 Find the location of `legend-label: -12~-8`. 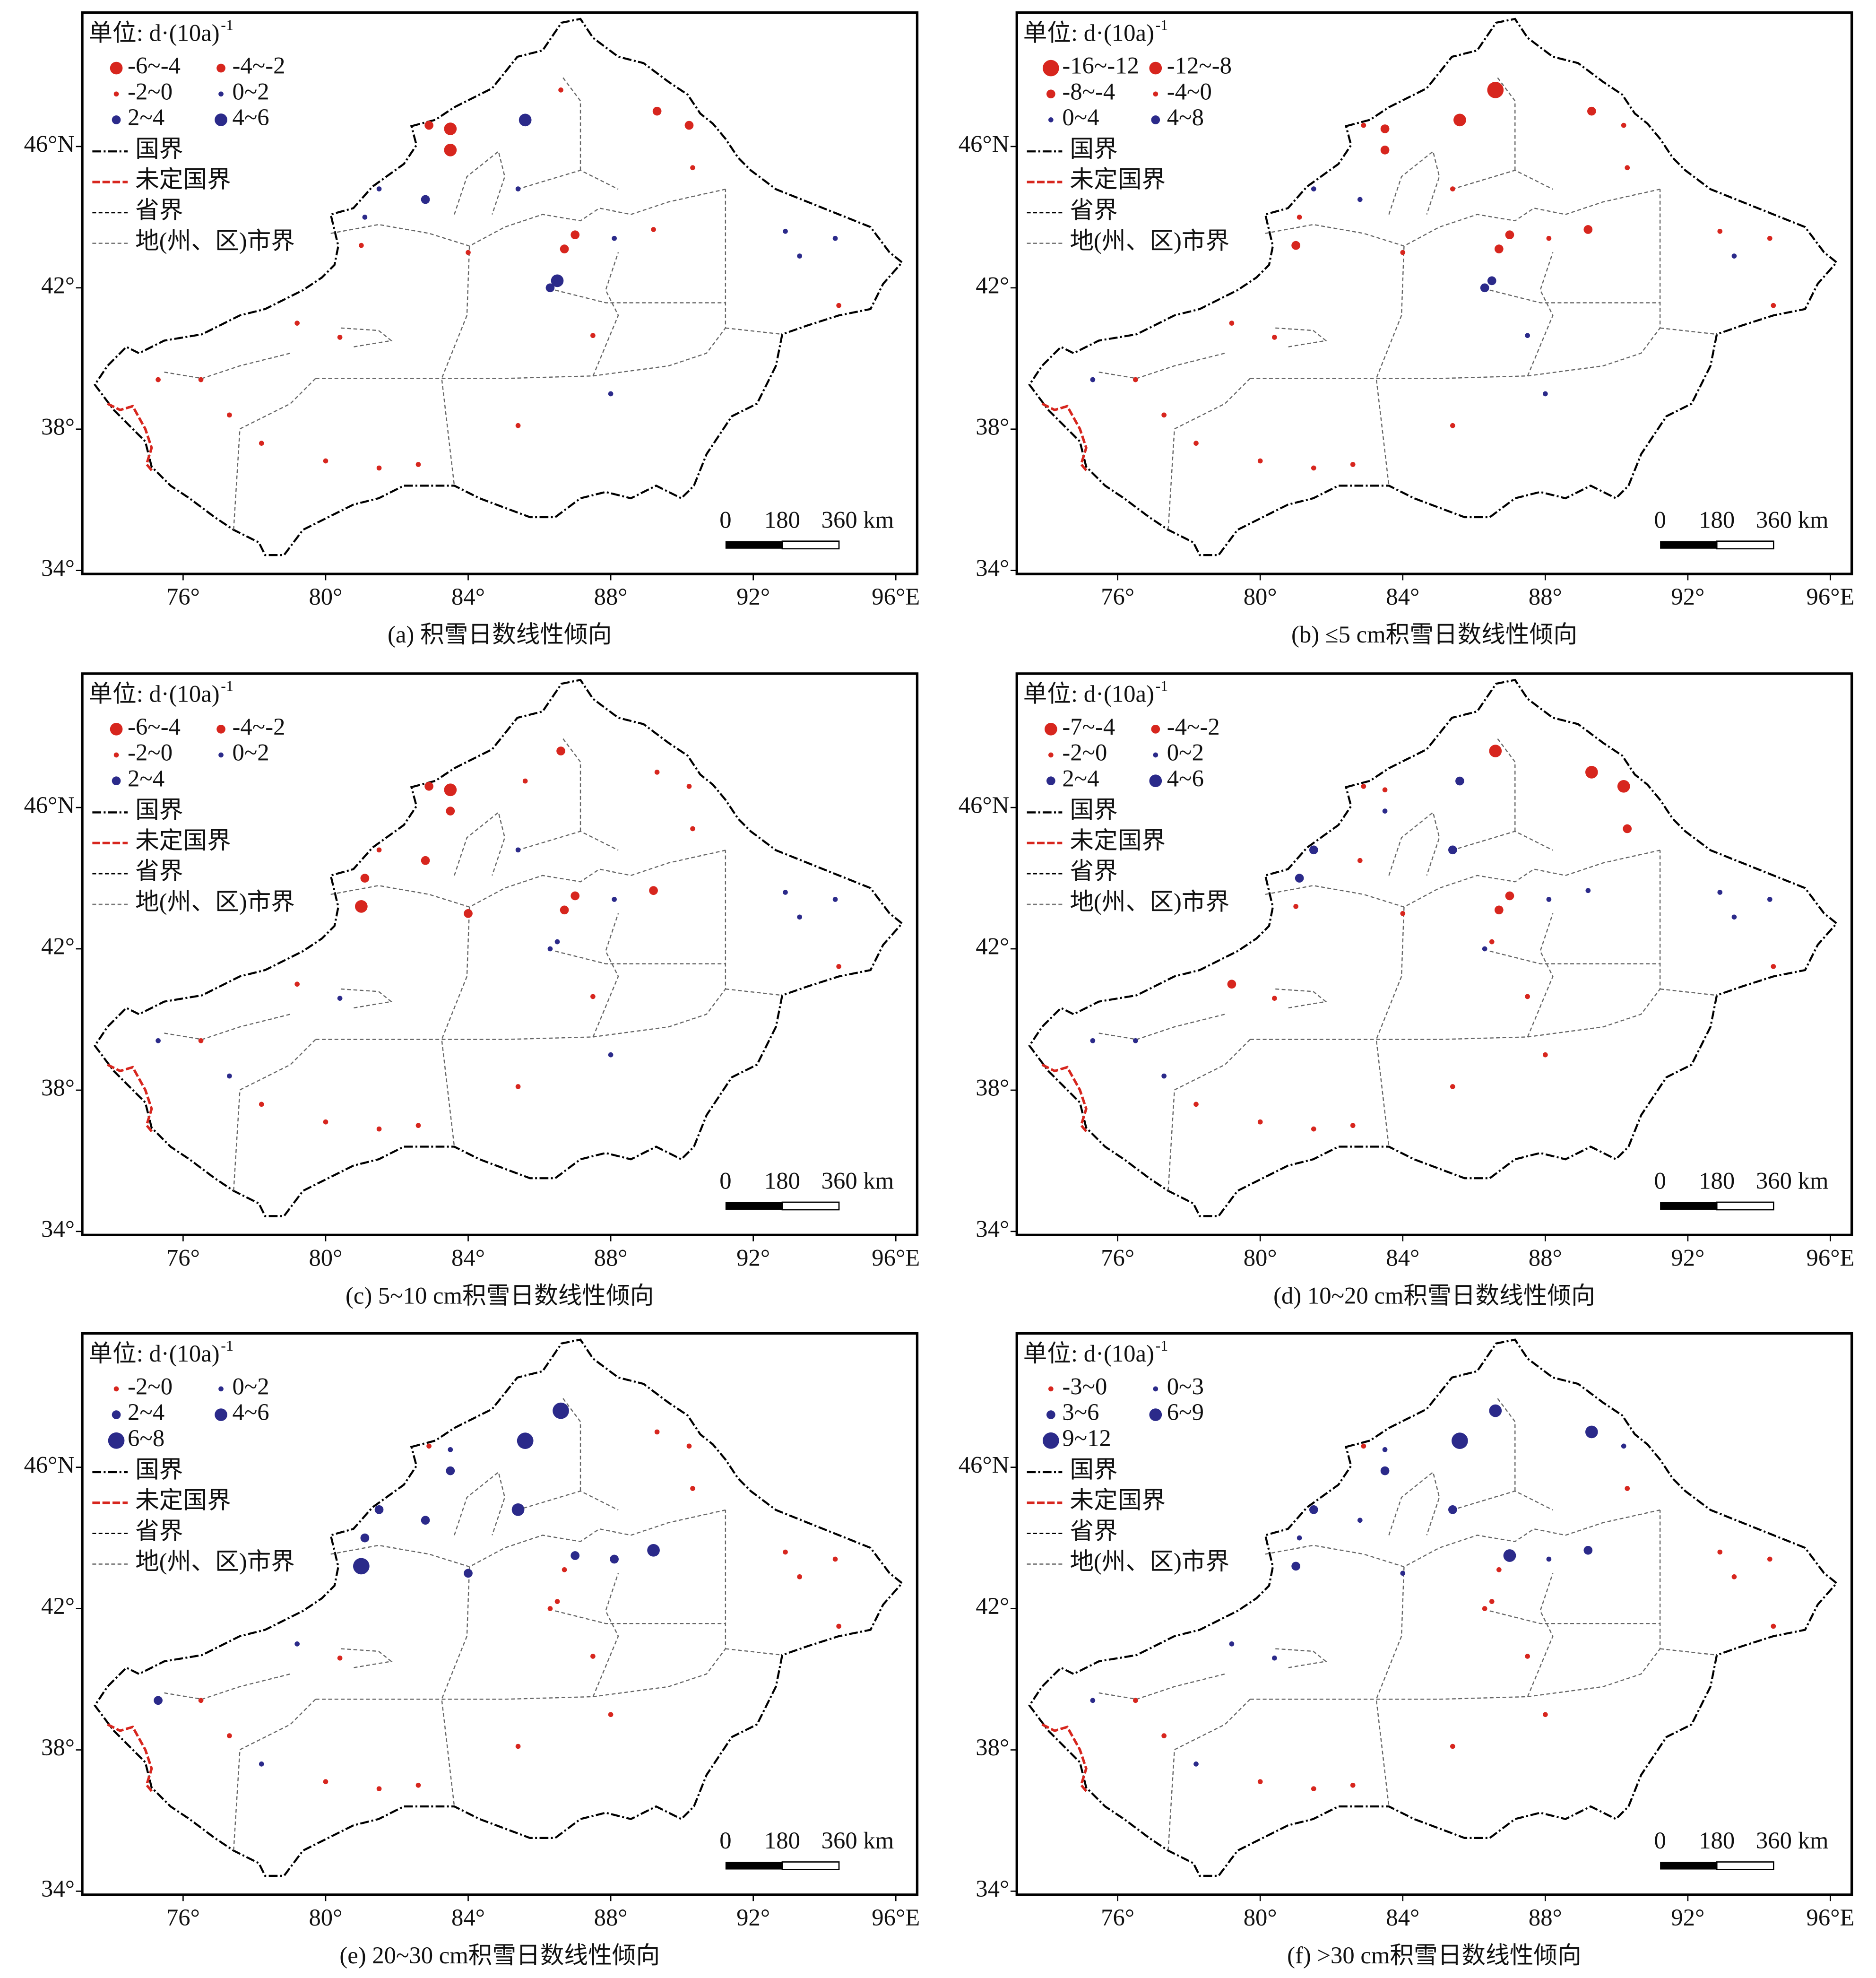

legend-label: -12~-8 is located at coordinates (1199, 65).